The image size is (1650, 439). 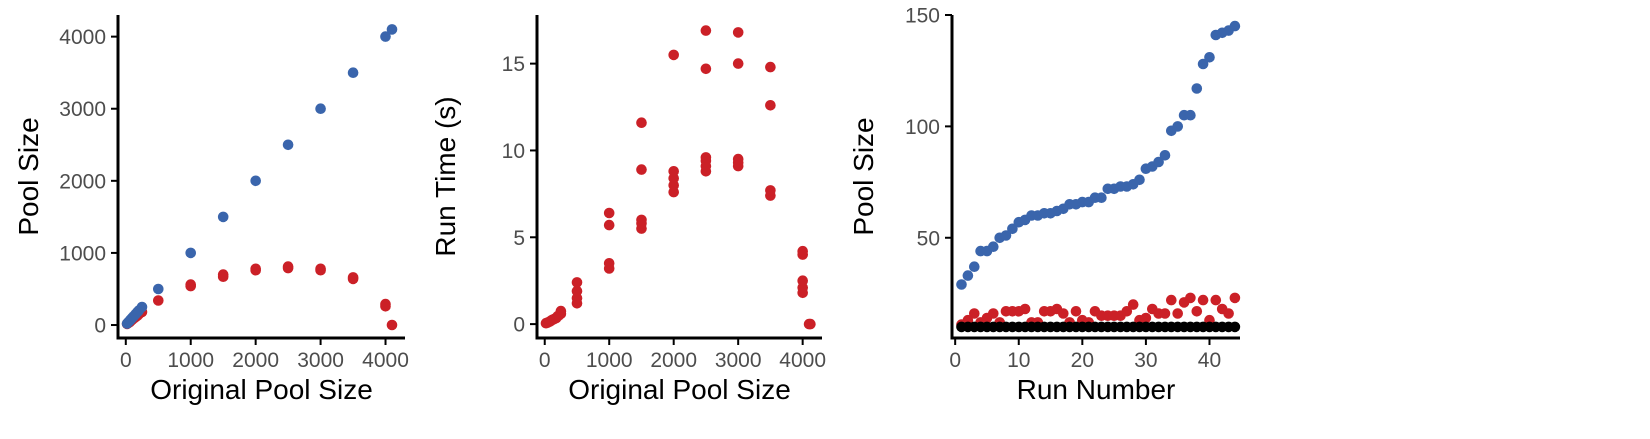 I want to click on y-tick-label: 10, so click(x=513, y=151).